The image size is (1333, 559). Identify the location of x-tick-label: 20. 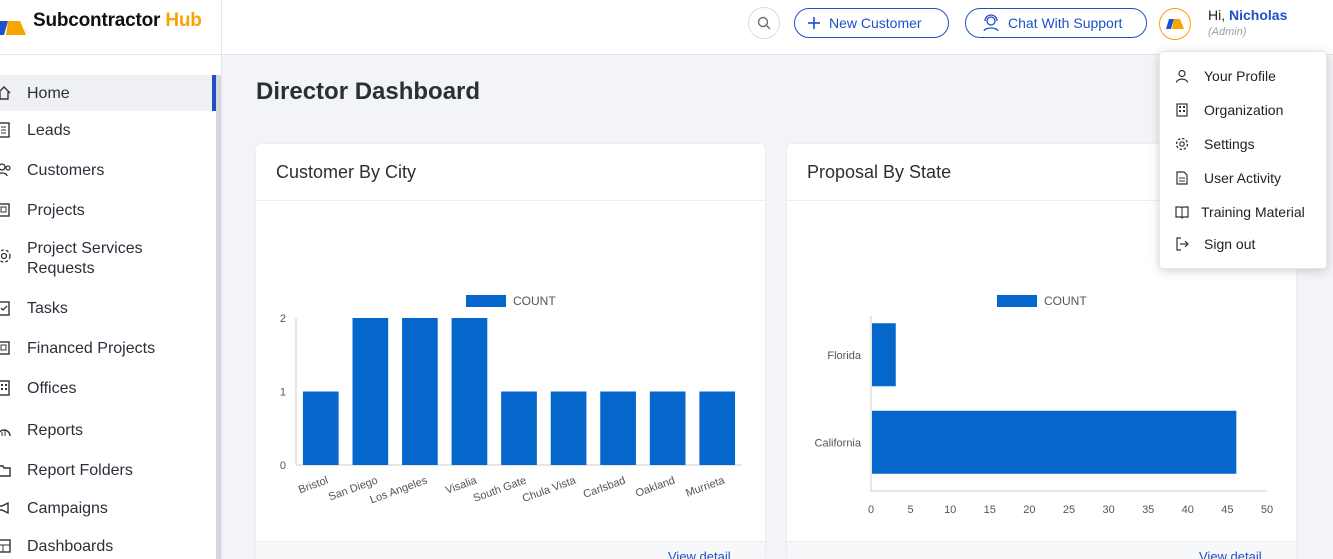
(1029, 510).